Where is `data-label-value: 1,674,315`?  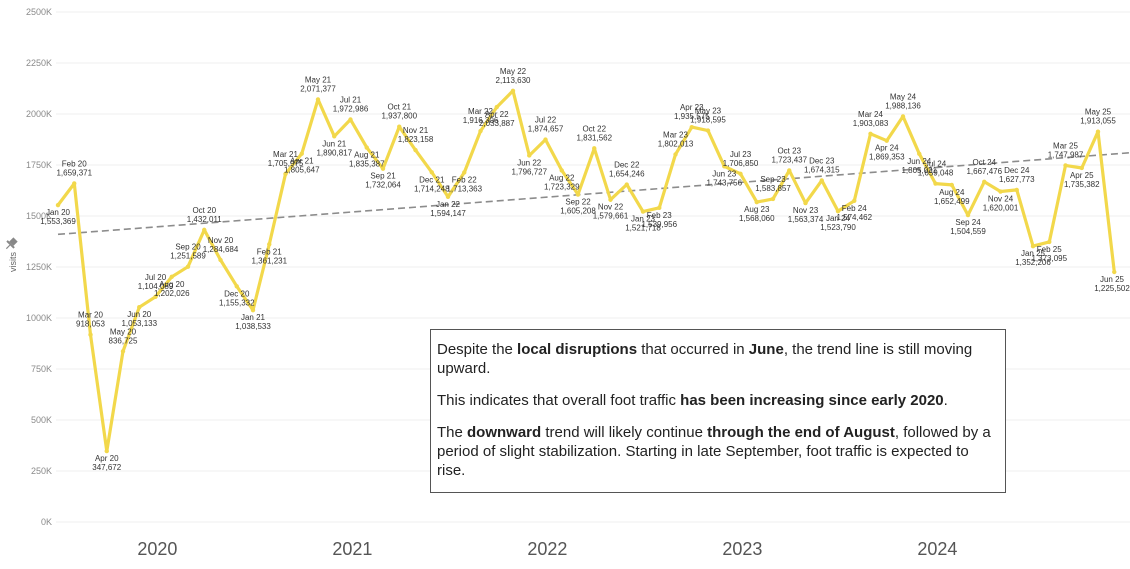
data-label-value: 1,674,315 is located at coordinates (822, 169).